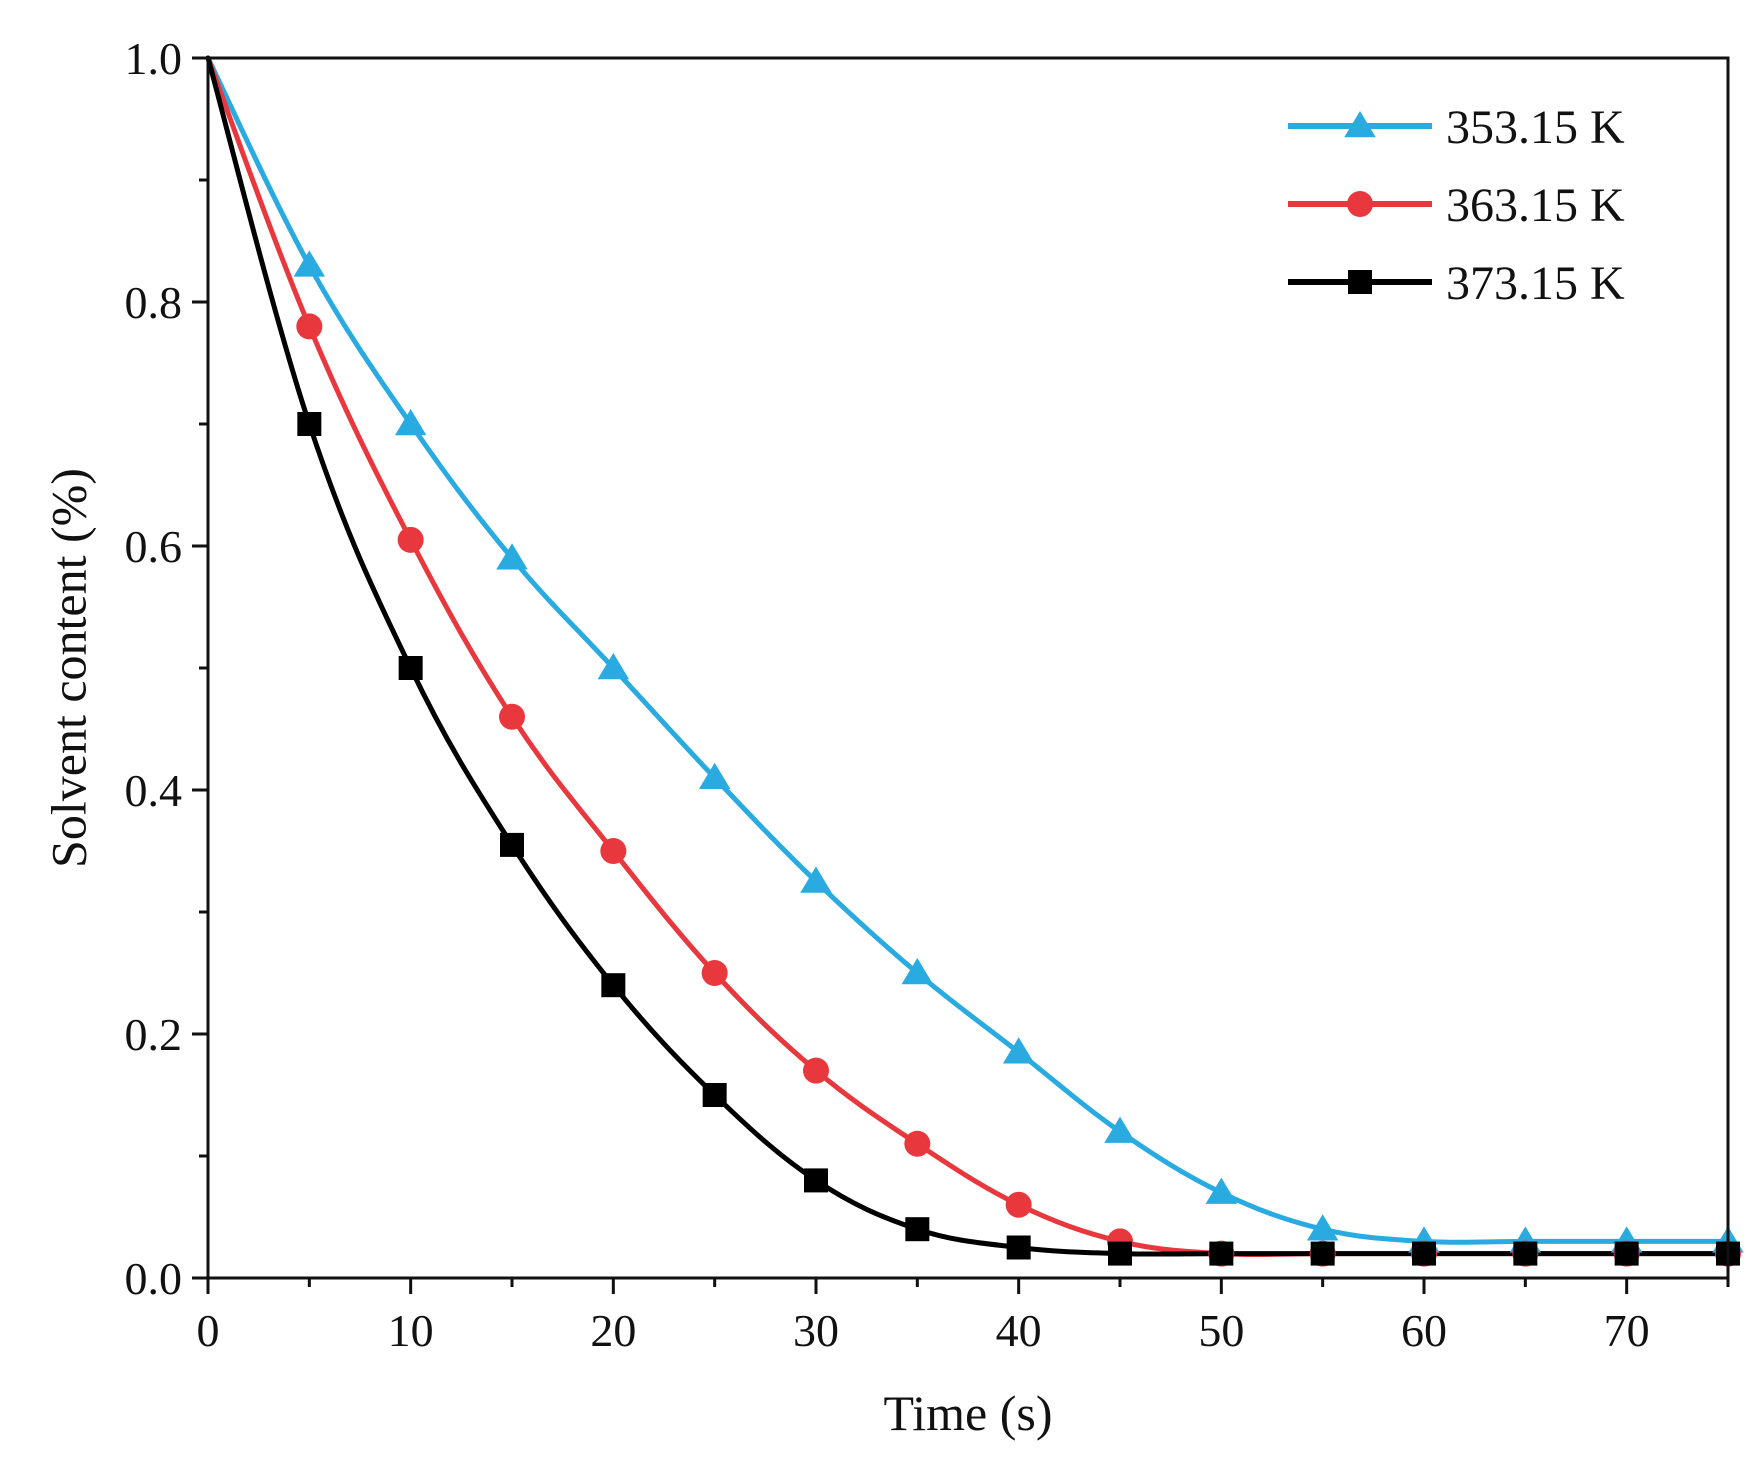 Image resolution: width=1749 pixels, height=1462 pixels. What do you see at coordinates (154, 58) in the screenshot?
I see `y-tick-label: 1.0` at bounding box center [154, 58].